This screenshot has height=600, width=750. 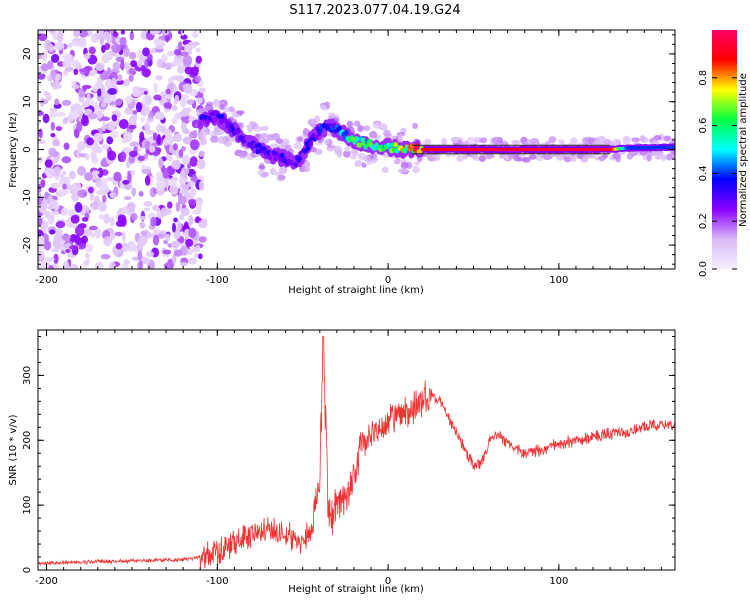 What do you see at coordinates (13, 449) in the screenshot?
I see `snr-y-axis-label: SNR (10 * v/v)` at bounding box center [13, 449].